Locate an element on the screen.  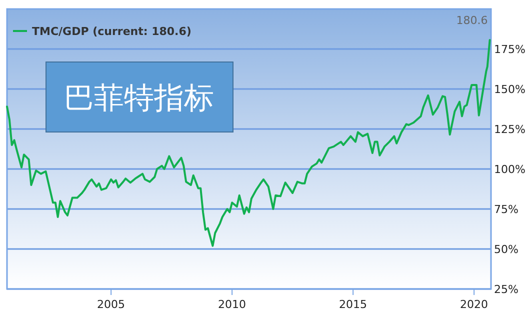
annotation: 巴菲特指标 is located at coordinates (139, 98).